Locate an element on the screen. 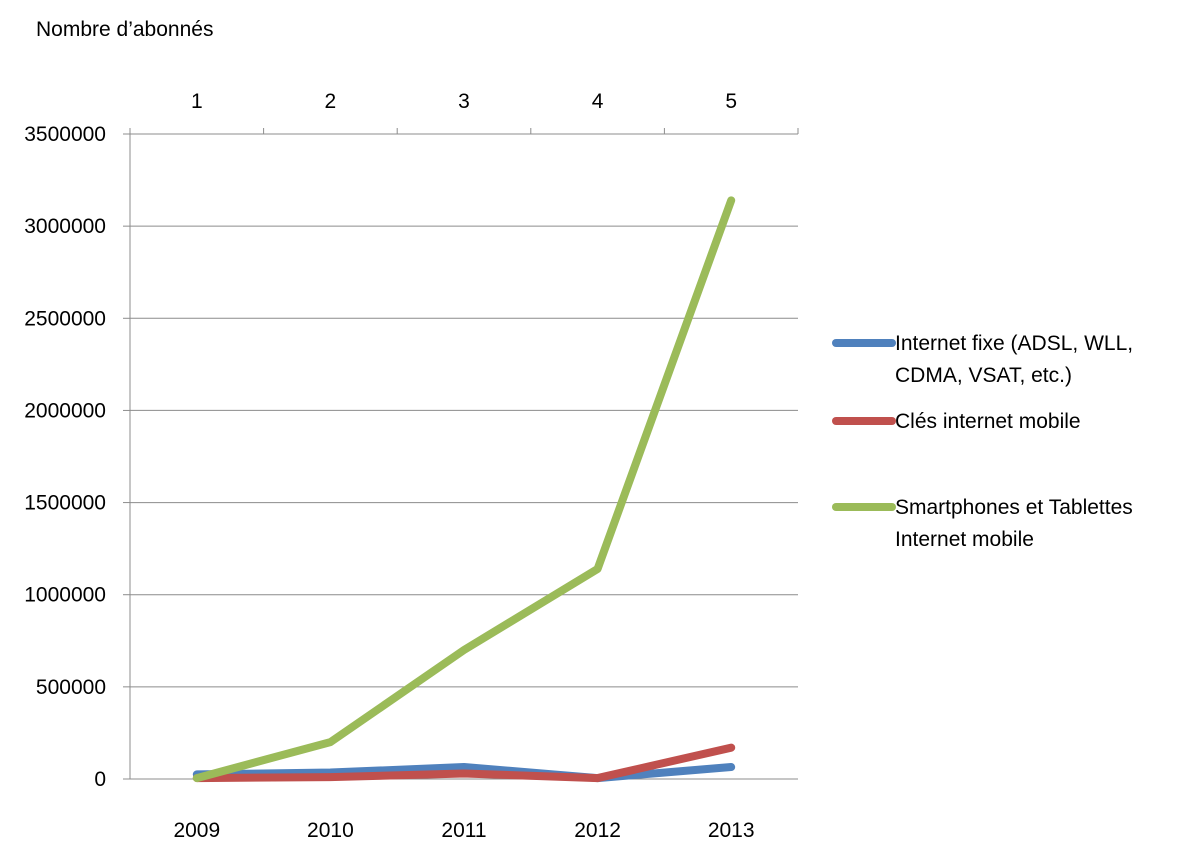  y-tick-label: 1000000 is located at coordinates (65, 595).